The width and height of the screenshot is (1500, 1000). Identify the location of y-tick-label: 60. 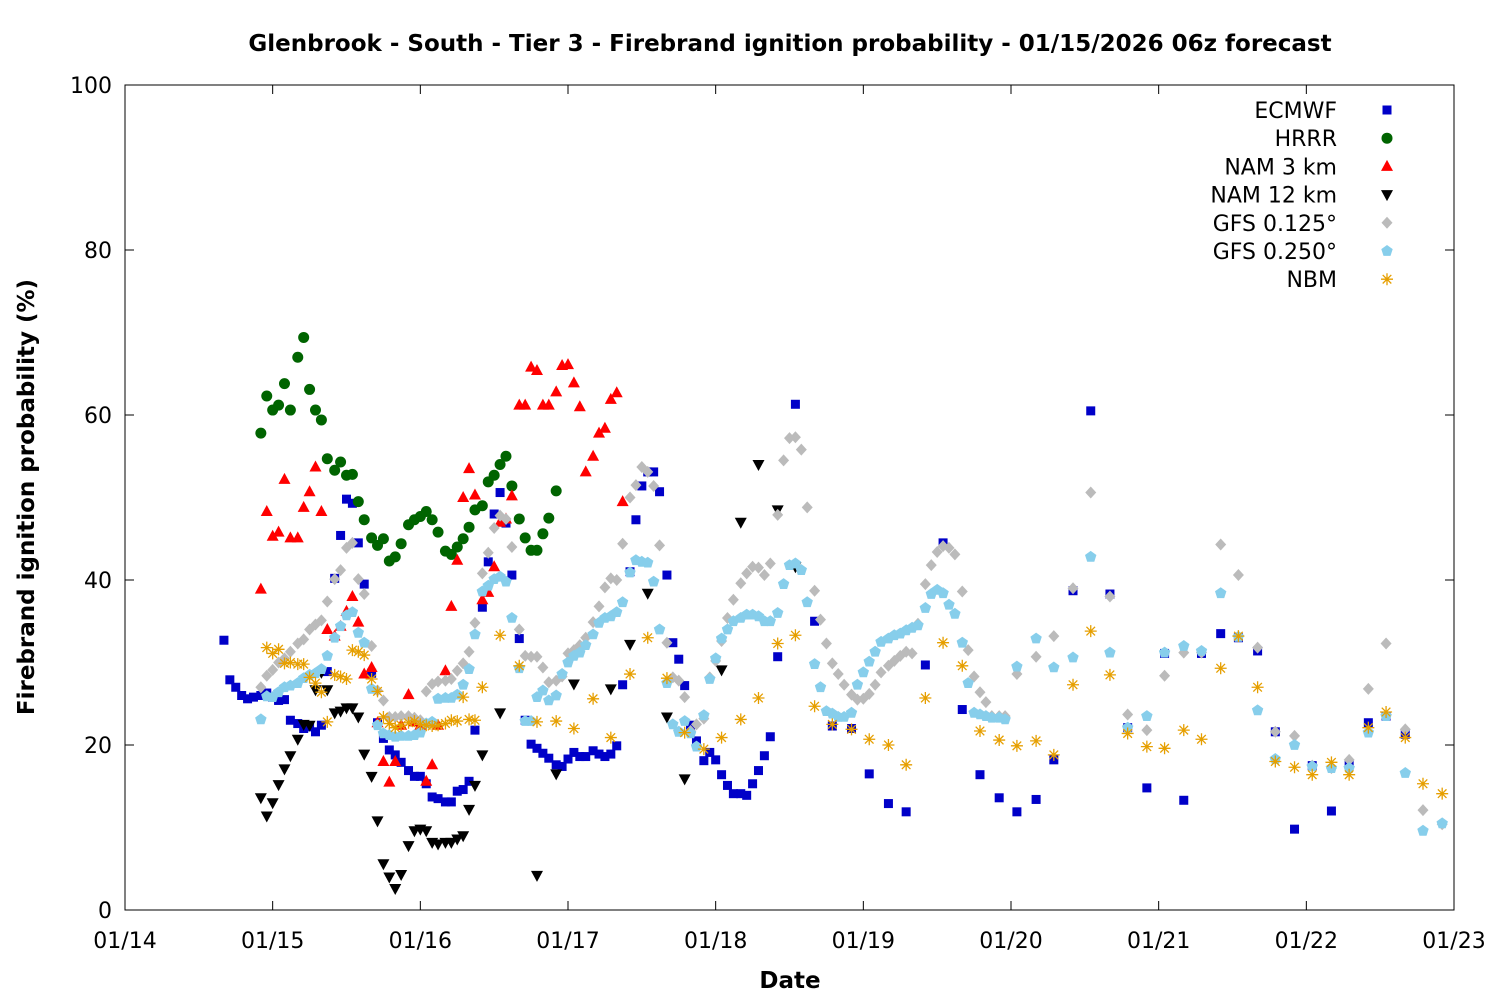
(98, 416).